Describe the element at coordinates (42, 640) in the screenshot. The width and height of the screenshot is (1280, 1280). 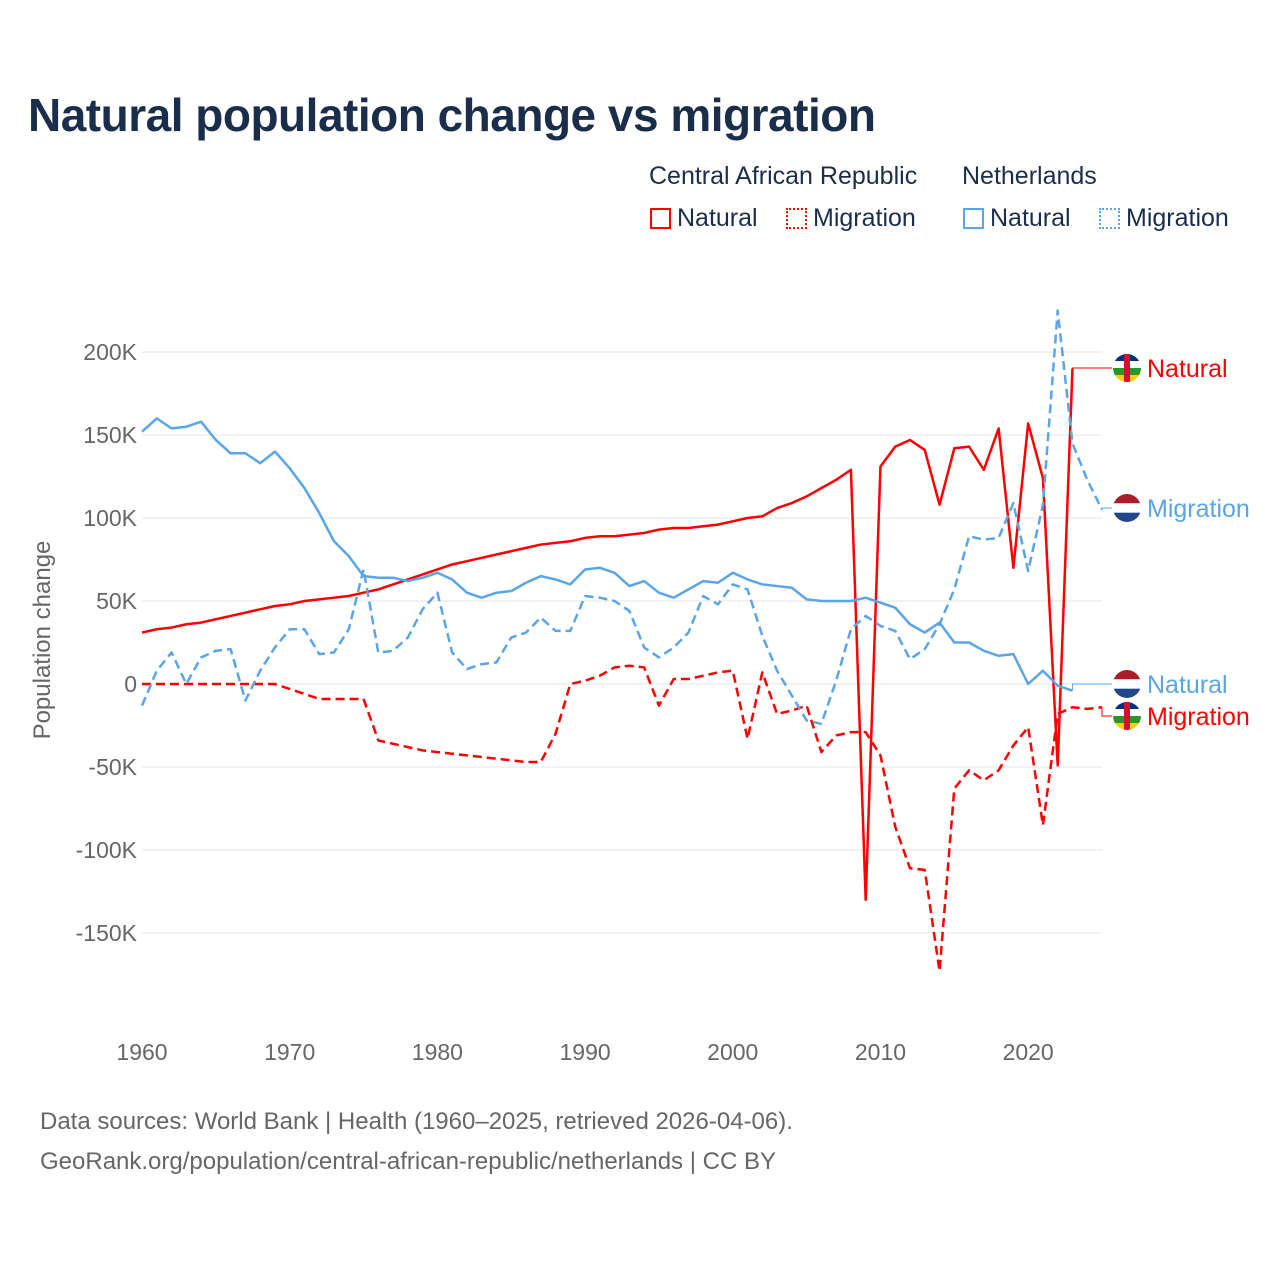
I see `y-axis-label: Population change` at that location.